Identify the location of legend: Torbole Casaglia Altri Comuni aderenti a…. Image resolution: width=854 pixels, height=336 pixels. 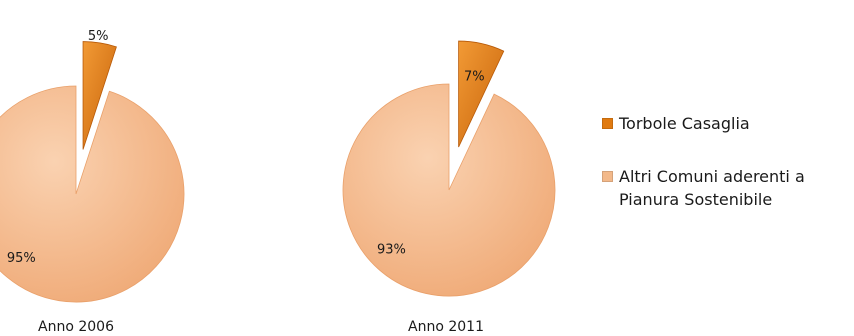
(727, 176).